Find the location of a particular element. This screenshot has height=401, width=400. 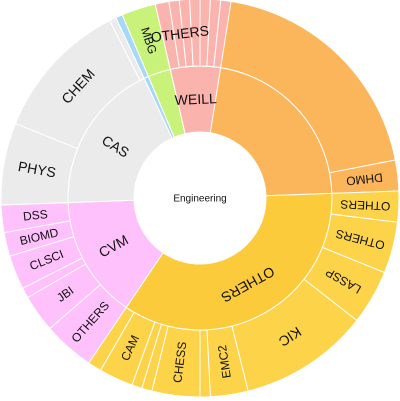

segment-label-dhmo: DHMO is located at coordinates (364, 179).